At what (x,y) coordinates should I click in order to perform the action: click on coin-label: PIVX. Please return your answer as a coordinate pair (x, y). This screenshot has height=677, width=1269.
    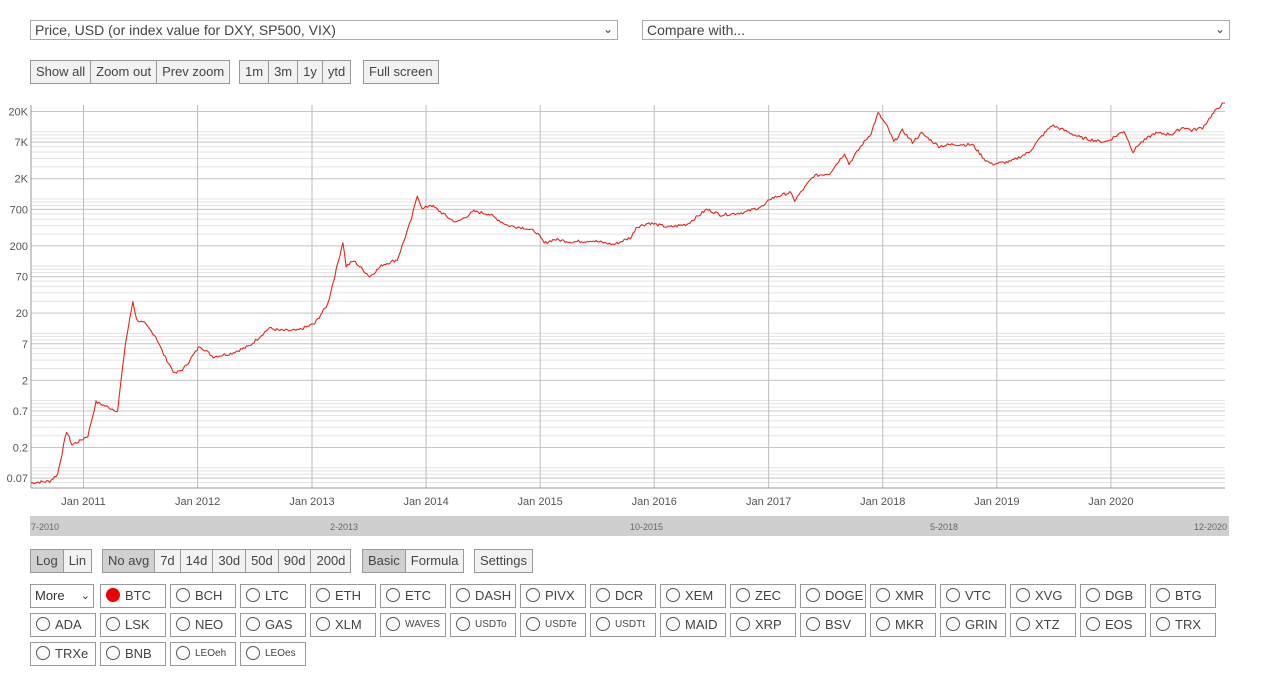
    Looking at the image, I should click on (560, 595).